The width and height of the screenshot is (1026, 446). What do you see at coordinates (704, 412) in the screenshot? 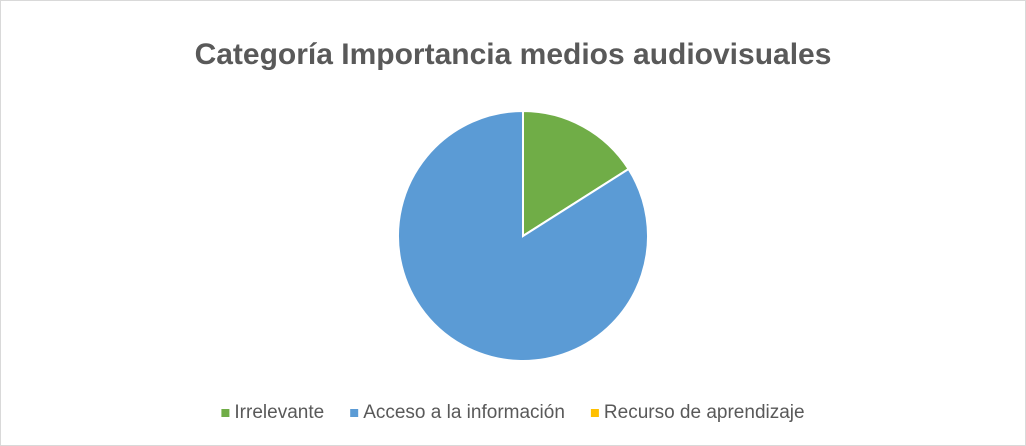
I see `legend-label: Recurso de aprendizaje` at bounding box center [704, 412].